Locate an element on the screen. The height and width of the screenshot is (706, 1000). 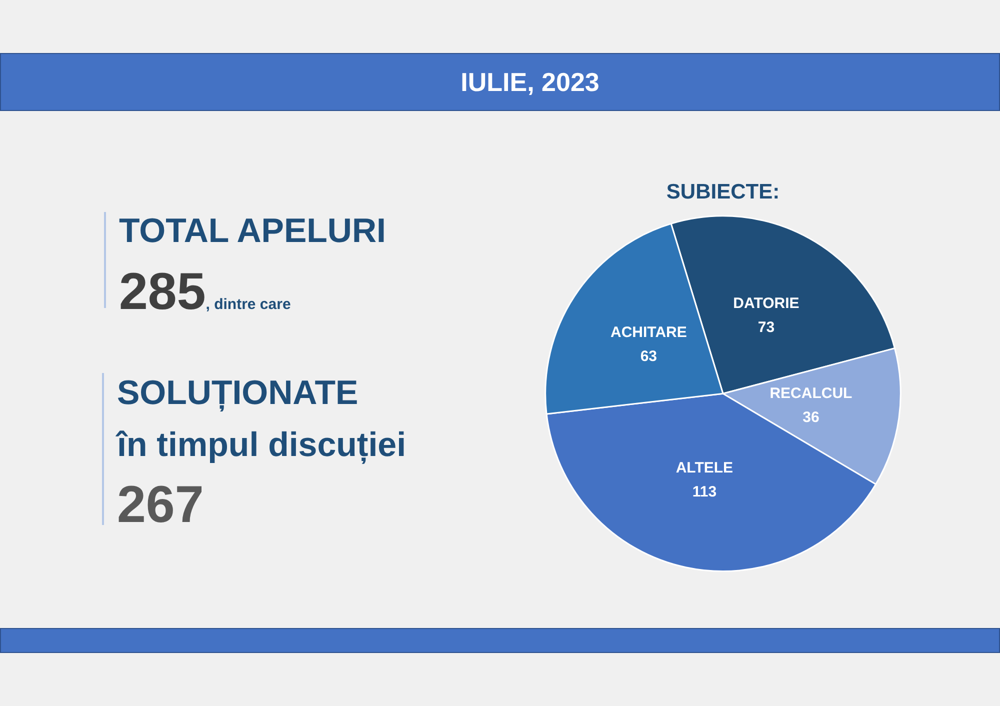
chart-title: IULIE, 2023 is located at coordinates (530, 82).